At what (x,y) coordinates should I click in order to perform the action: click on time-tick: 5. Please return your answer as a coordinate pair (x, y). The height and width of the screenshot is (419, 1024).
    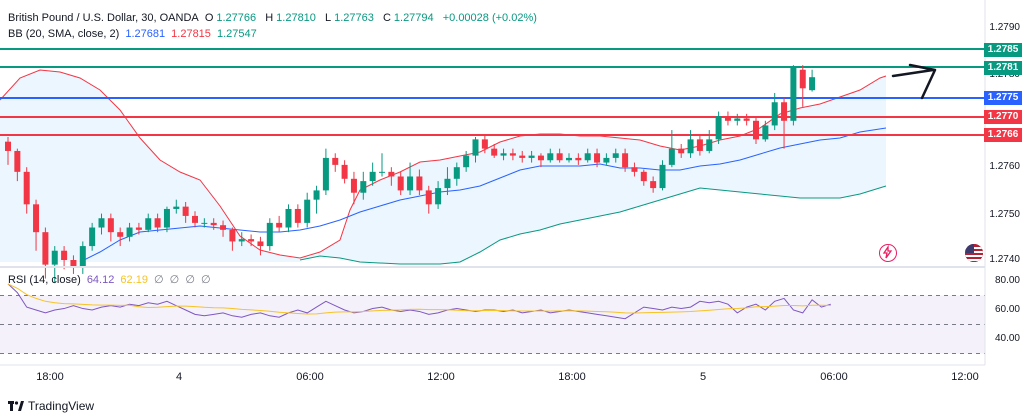
    Looking at the image, I should click on (703, 377).